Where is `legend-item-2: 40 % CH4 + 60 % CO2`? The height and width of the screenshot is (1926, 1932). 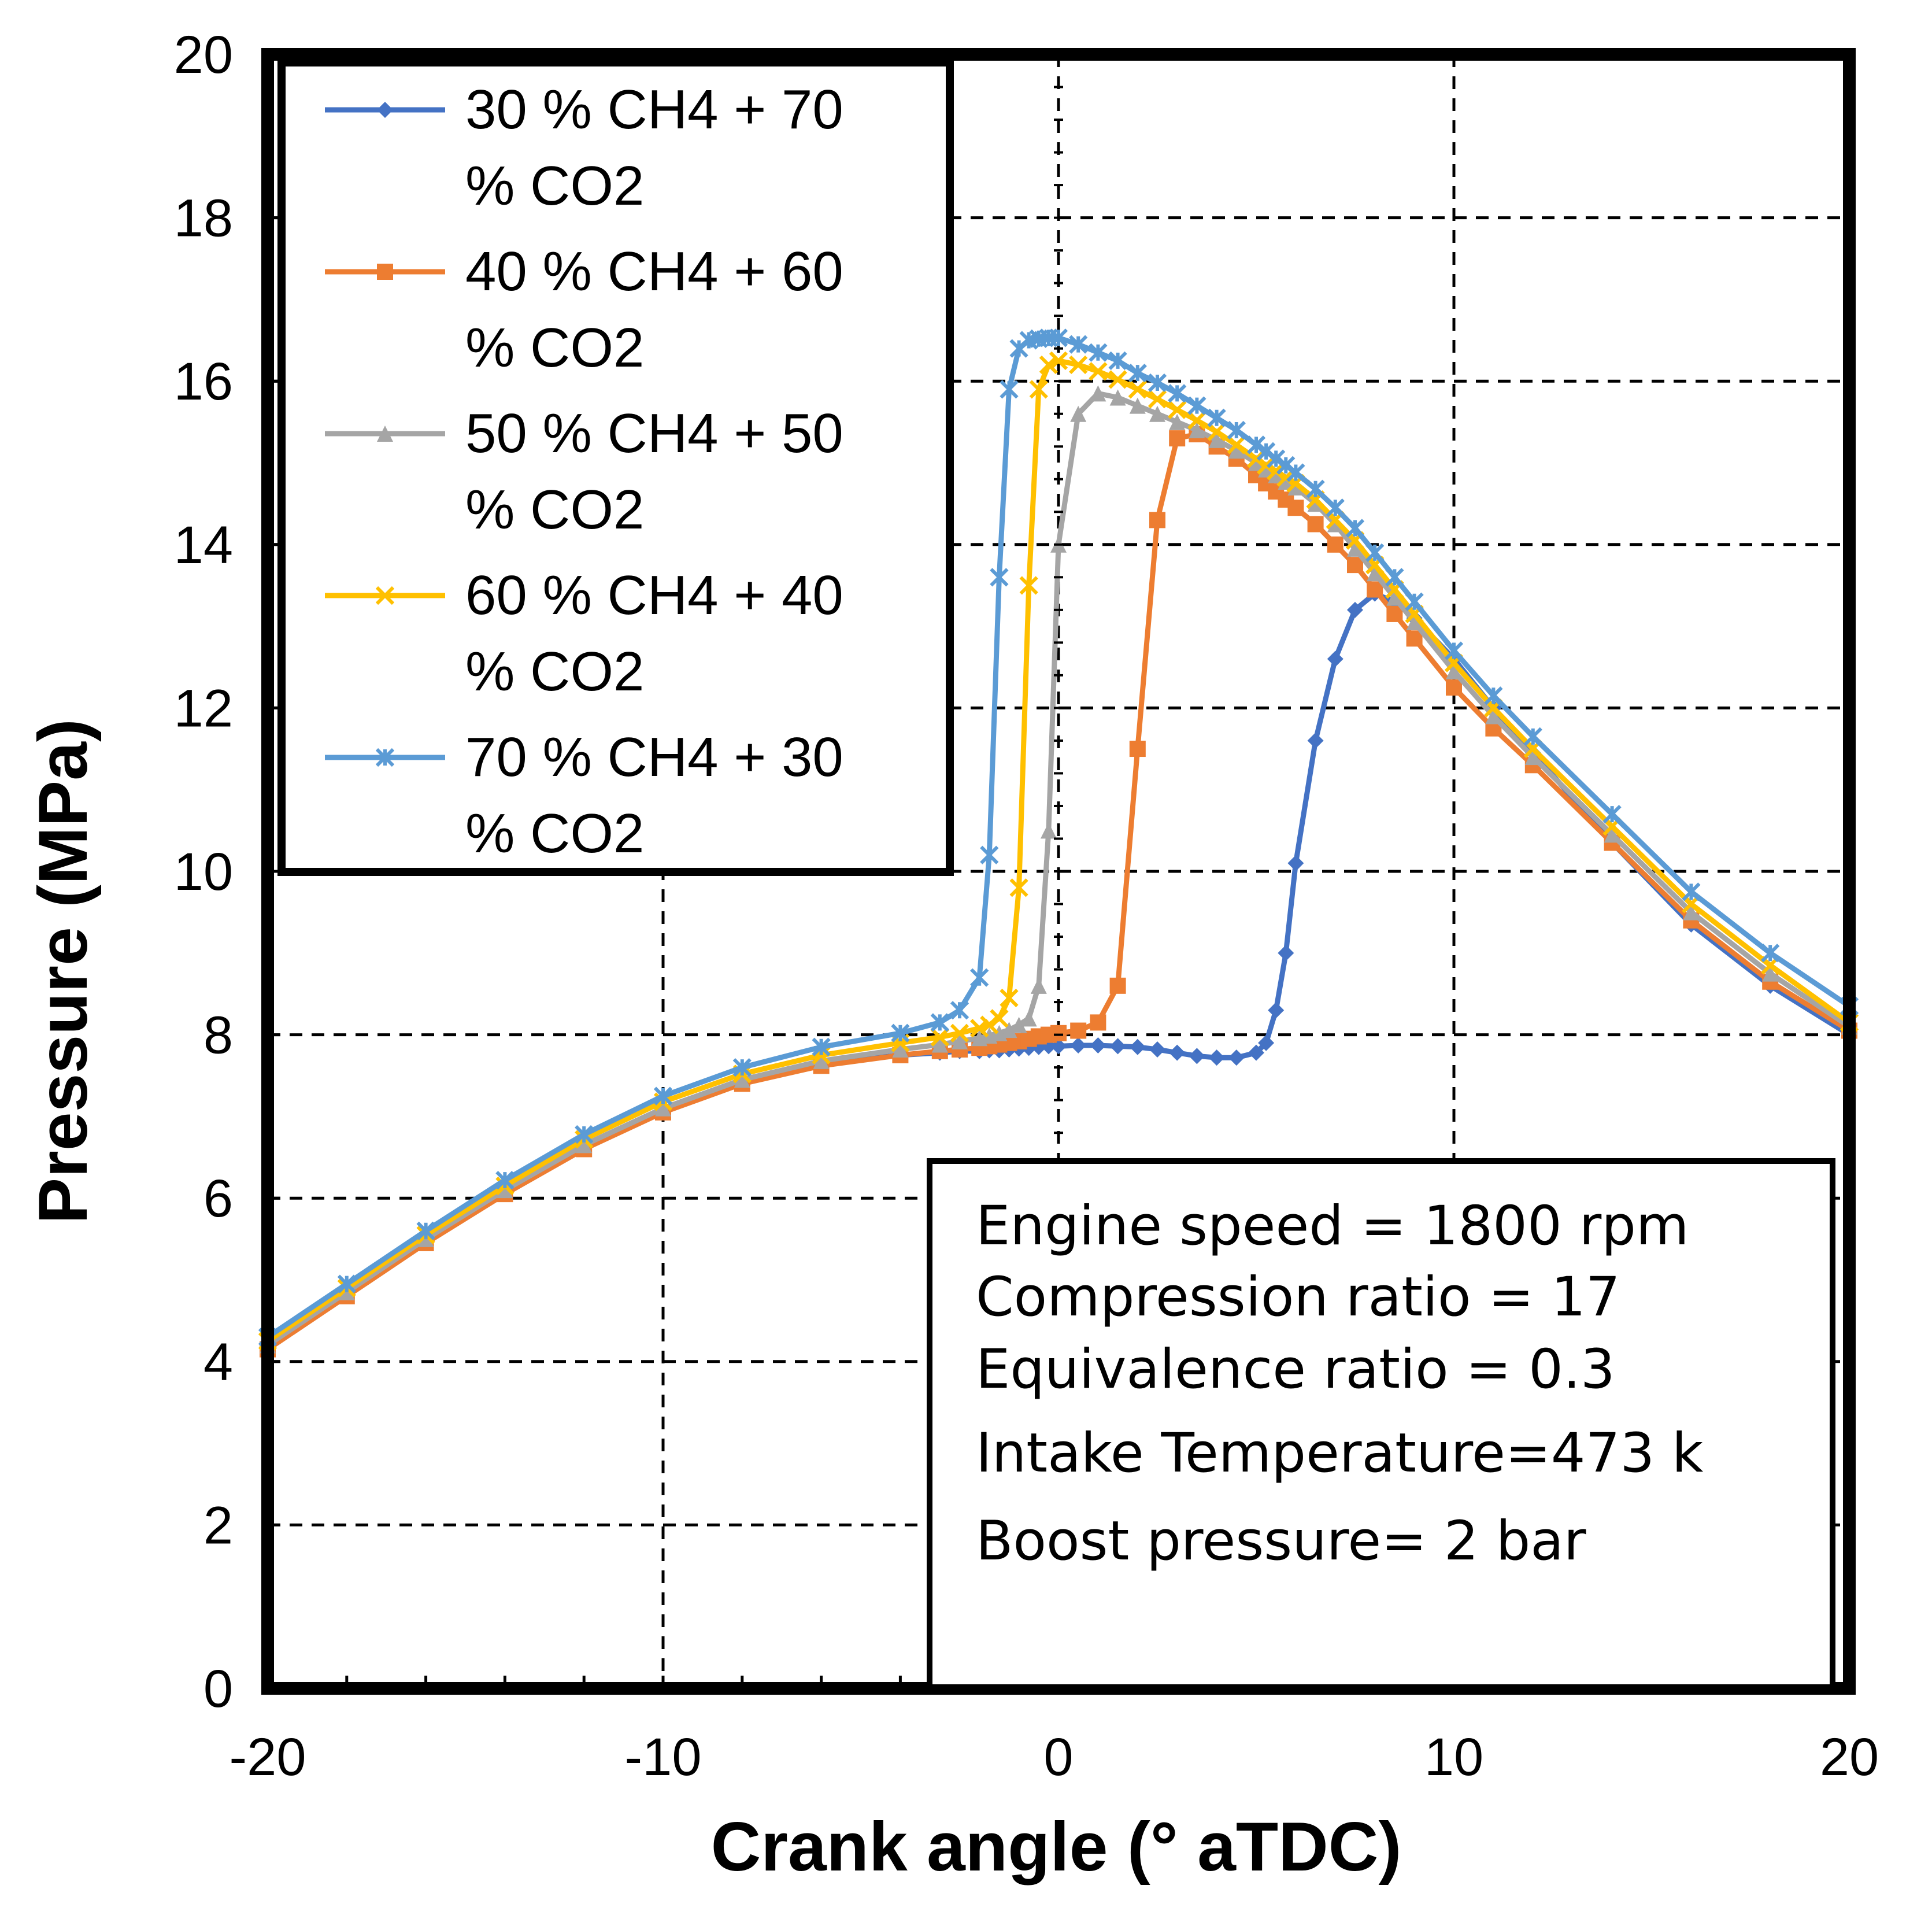 legend-item-2: 40 % CH4 + 60 % CO2 is located at coordinates (584, 310).